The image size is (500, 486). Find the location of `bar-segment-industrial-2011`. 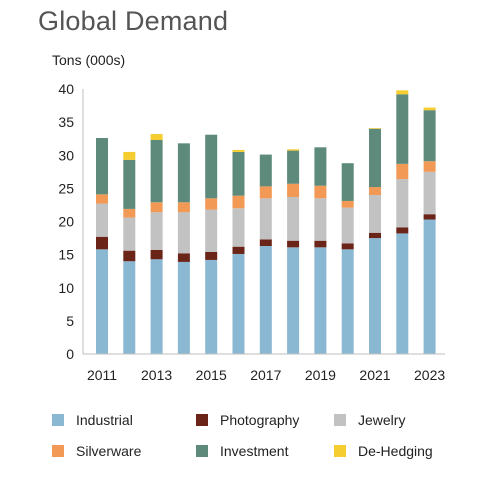

bar-segment-industrial-2011 is located at coordinates (102, 301).